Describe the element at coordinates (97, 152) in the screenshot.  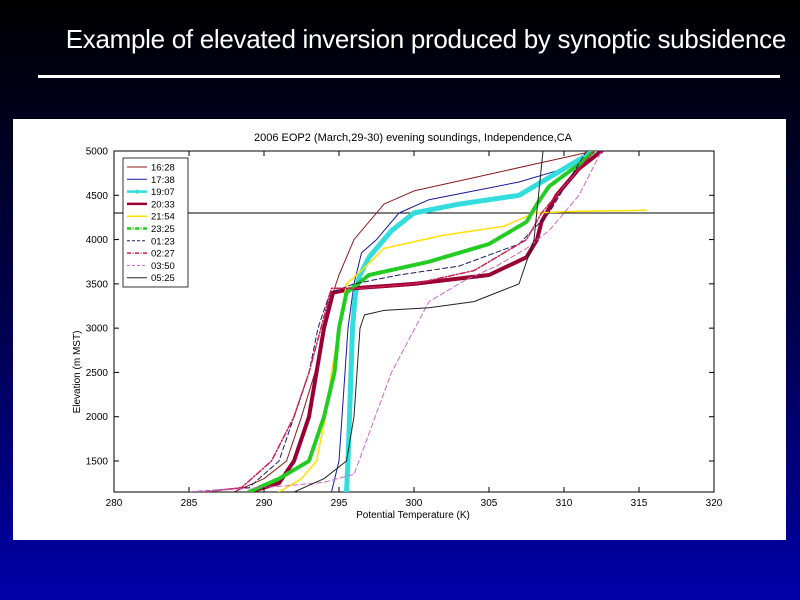
I see `y-tick-label: 5000` at that location.